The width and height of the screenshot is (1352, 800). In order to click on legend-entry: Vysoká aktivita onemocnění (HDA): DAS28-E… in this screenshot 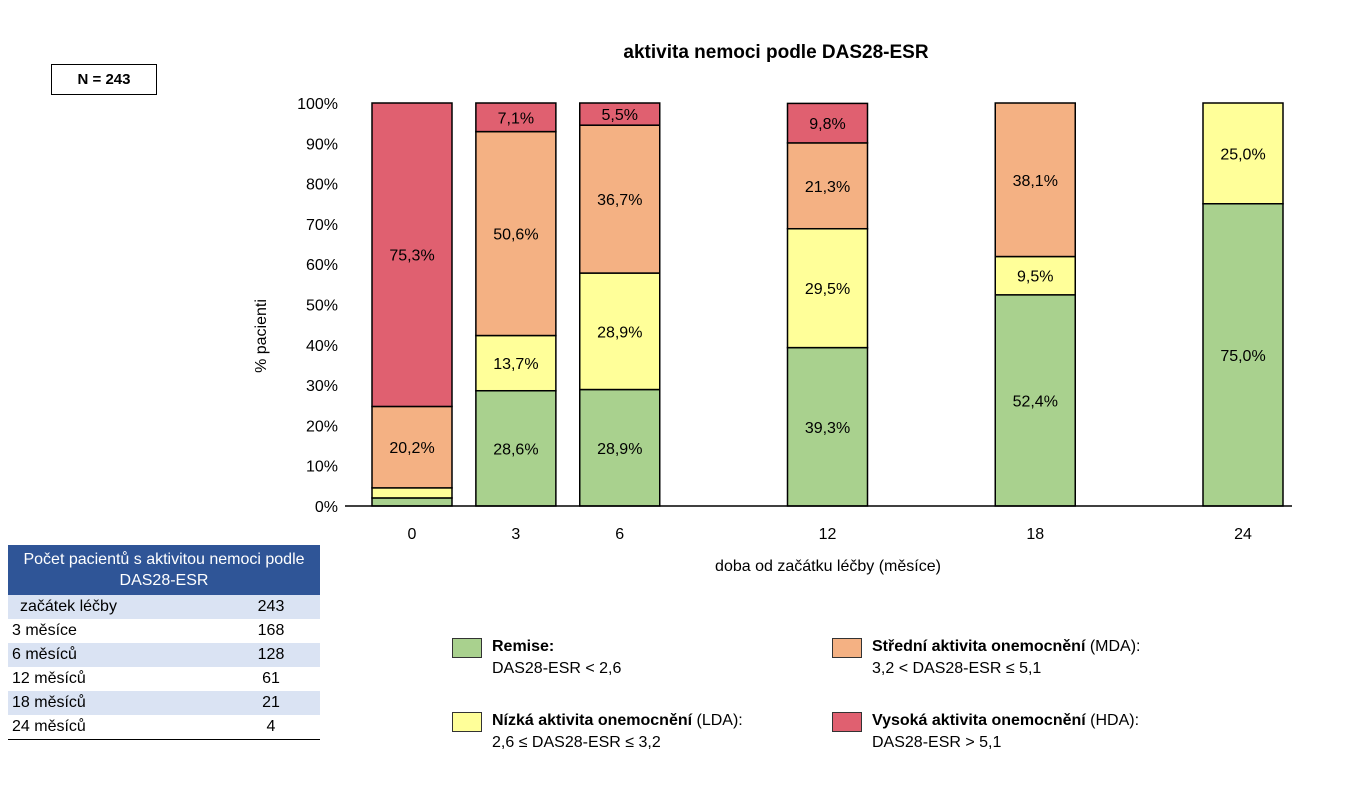, I will do `click(1005, 732)`.